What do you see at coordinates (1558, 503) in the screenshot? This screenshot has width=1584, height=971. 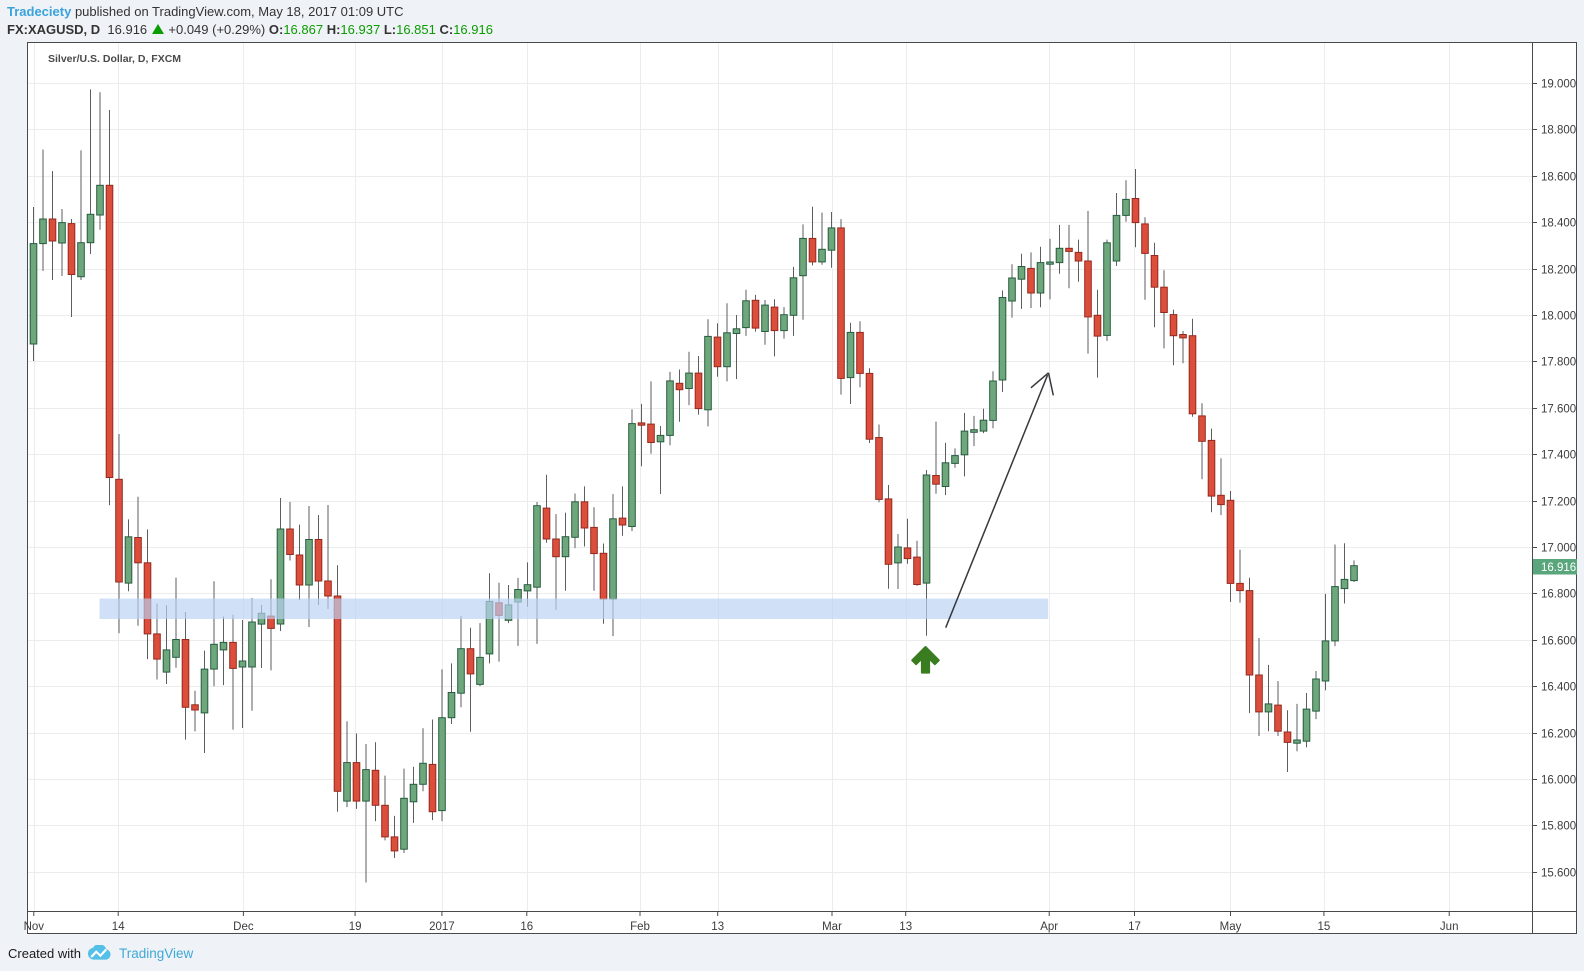 I see `svg-text: 17.200` at bounding box center [1558, 503].